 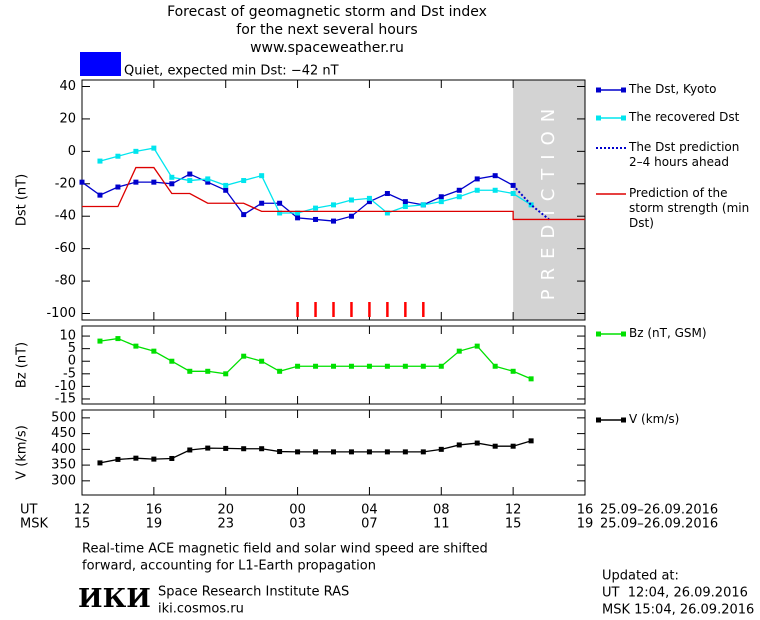 What do you see at coordinates (63, 417) in the screenshot?
I see `y-tick-label: 500` at bounding box center [63, 417].